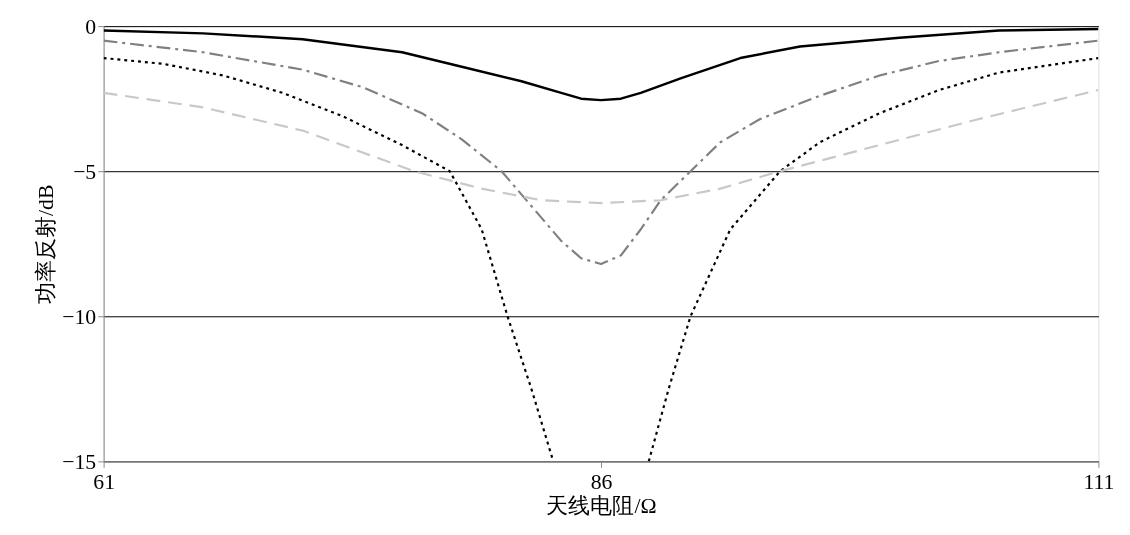 The image size is (1130, 535). I want to click on y-tick-label: −10, so click(79, 316).